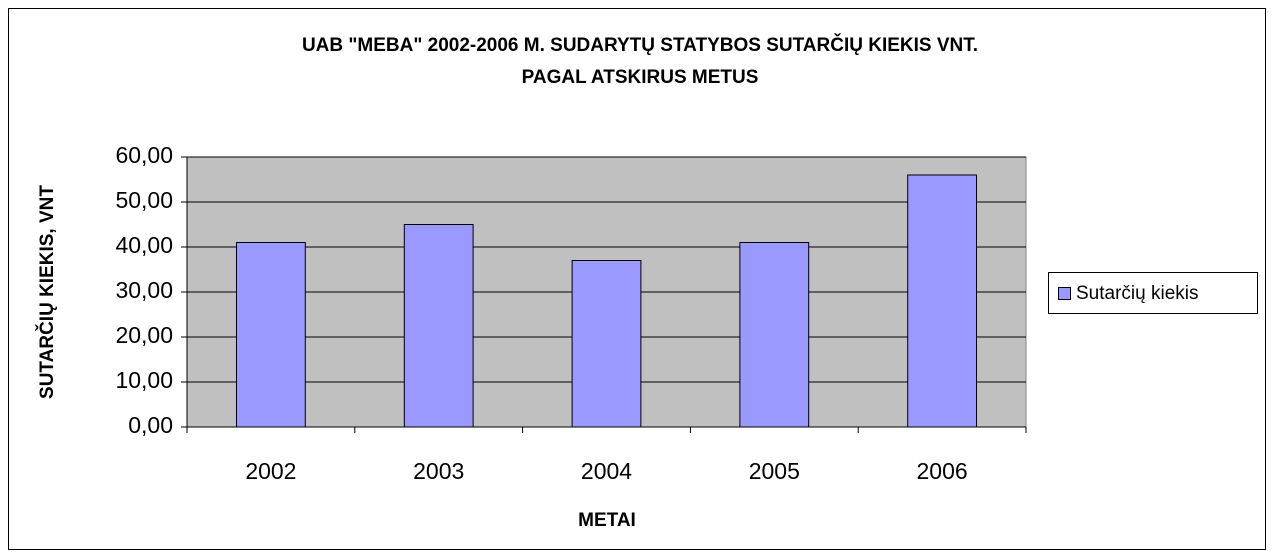  Describe the element at coordinates (1137, 293) in the screenshot. I see `legend-label: Sutarčių kiekis` at that location.